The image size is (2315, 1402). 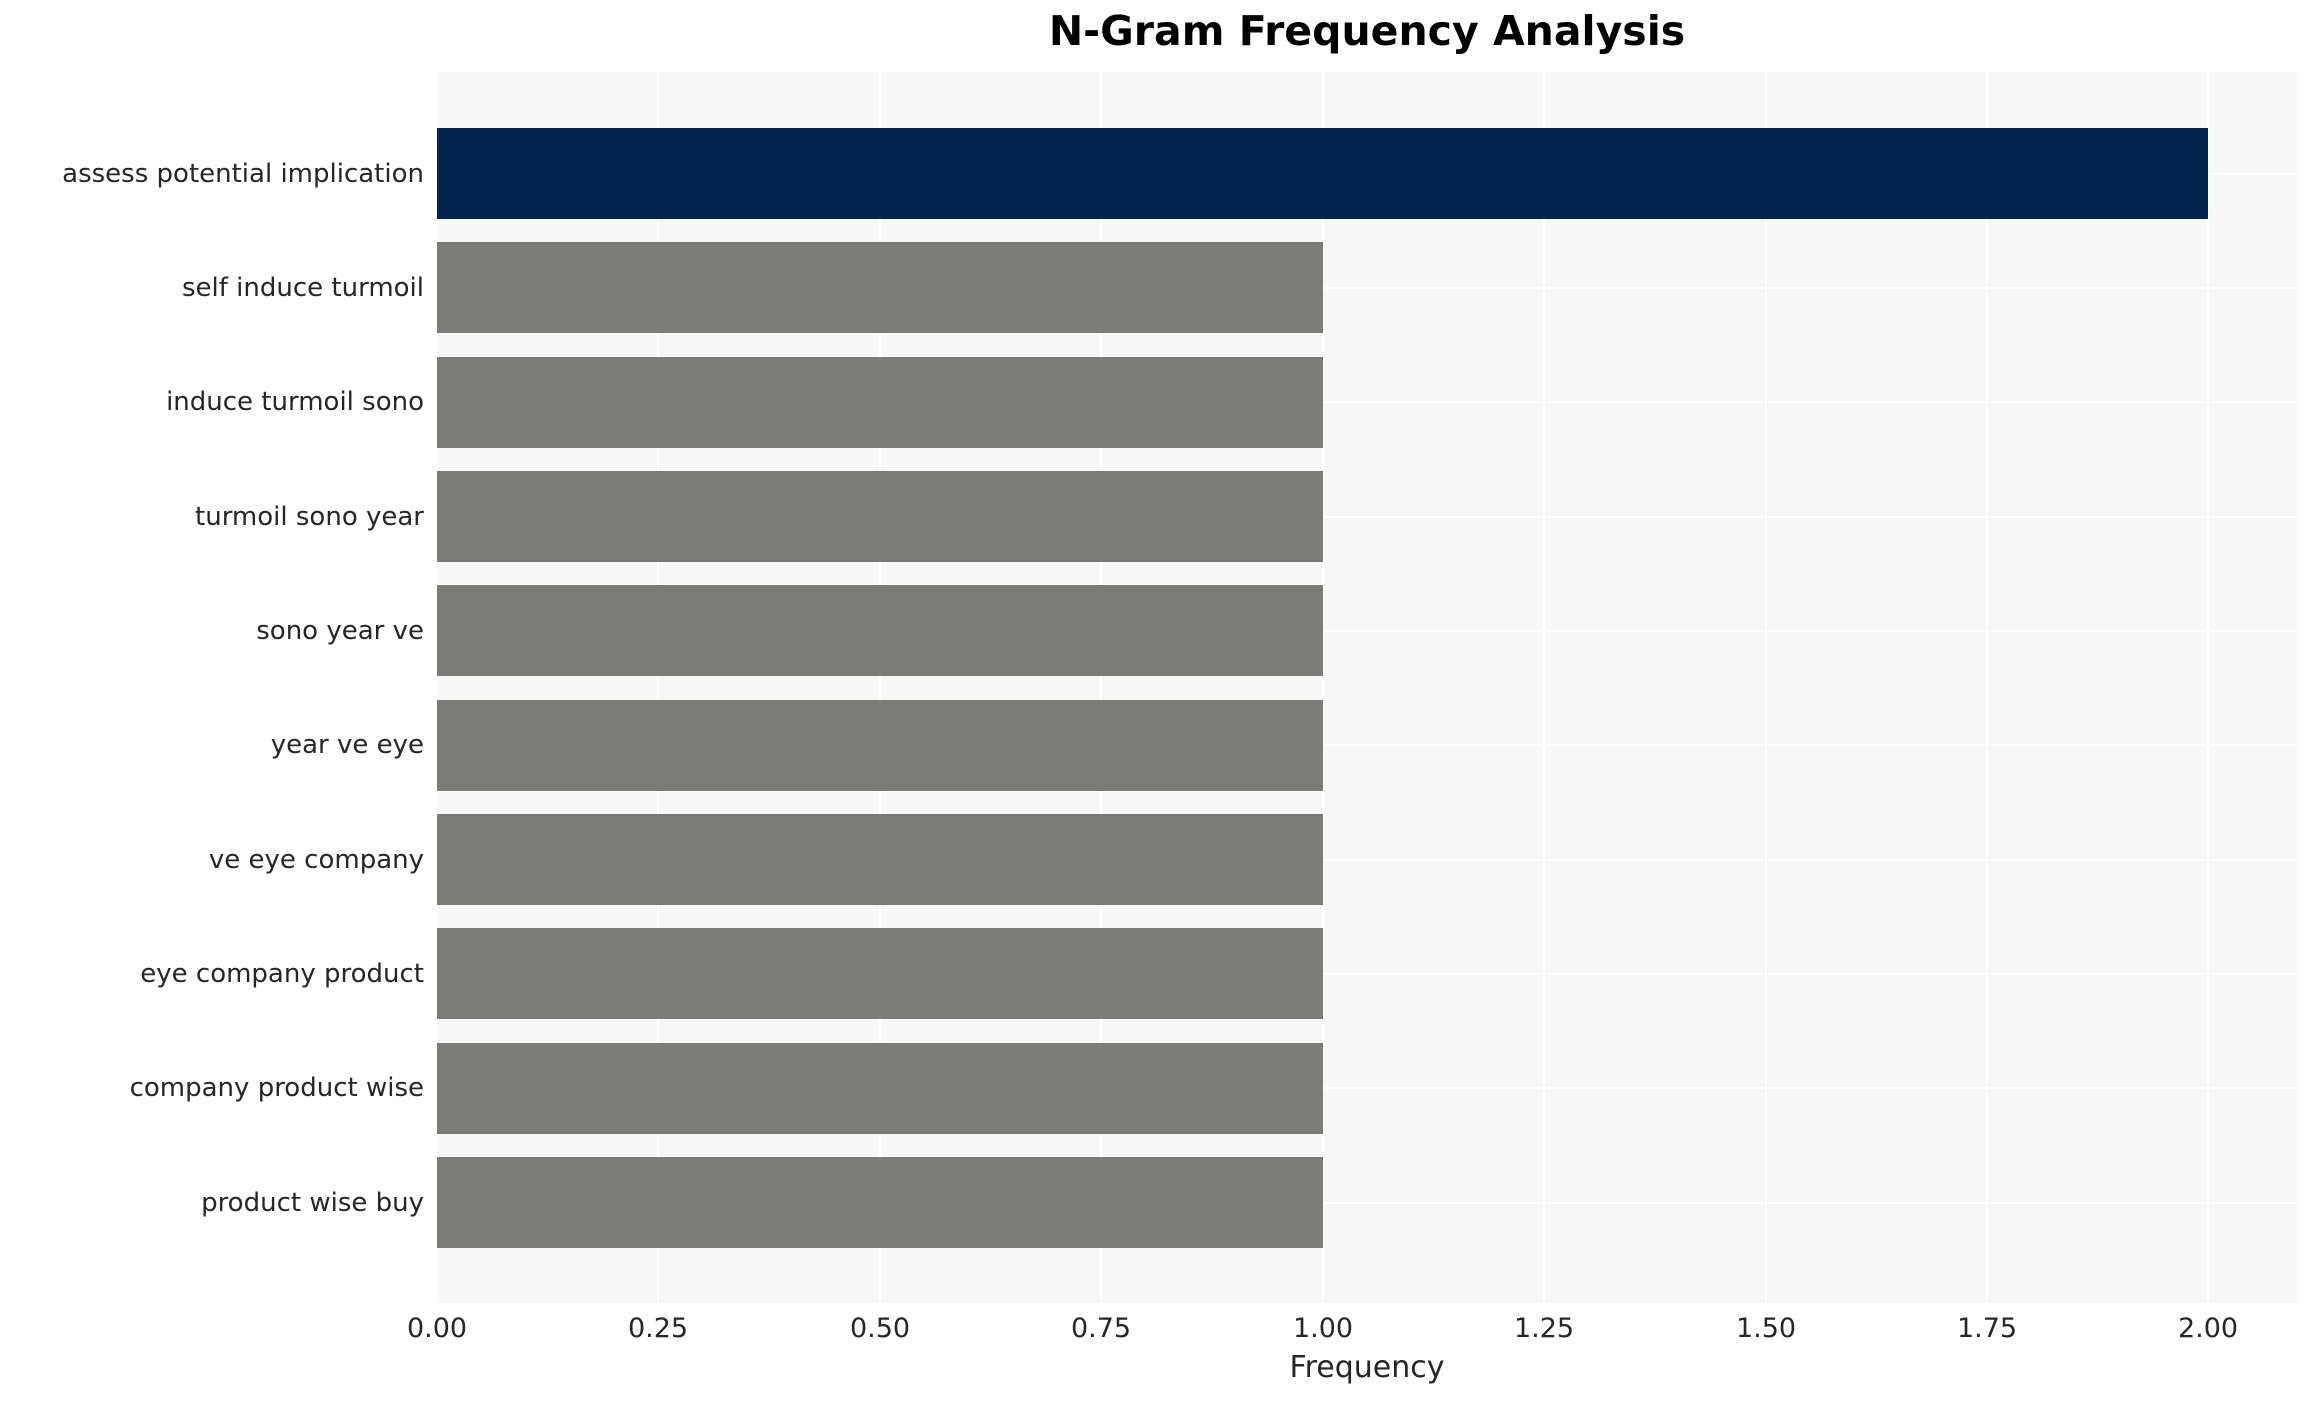 What do you see at coordinates (2208, 1328) in the screenshot?
I see `x-tick-label: 2.00` at bounding box center [2208, 1328].